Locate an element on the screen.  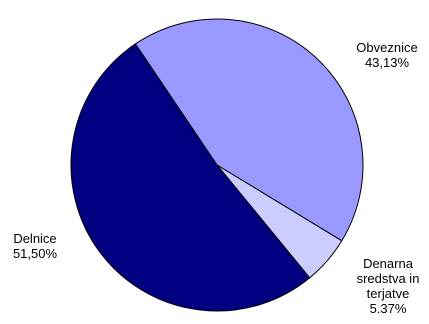
slice-value-denarna-sredstva: 5.37% is located at coordinates (388, 308).